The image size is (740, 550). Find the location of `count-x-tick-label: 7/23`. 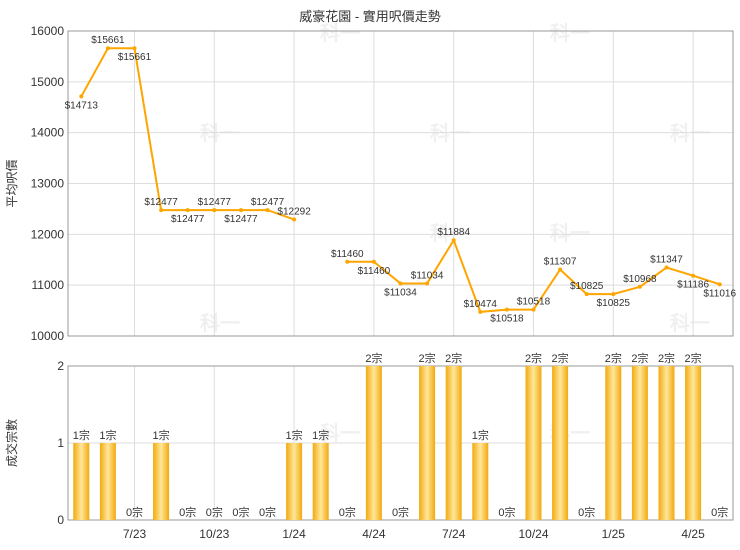

count-x-tick-label: 7/23 is located at coordinates (135, 534).